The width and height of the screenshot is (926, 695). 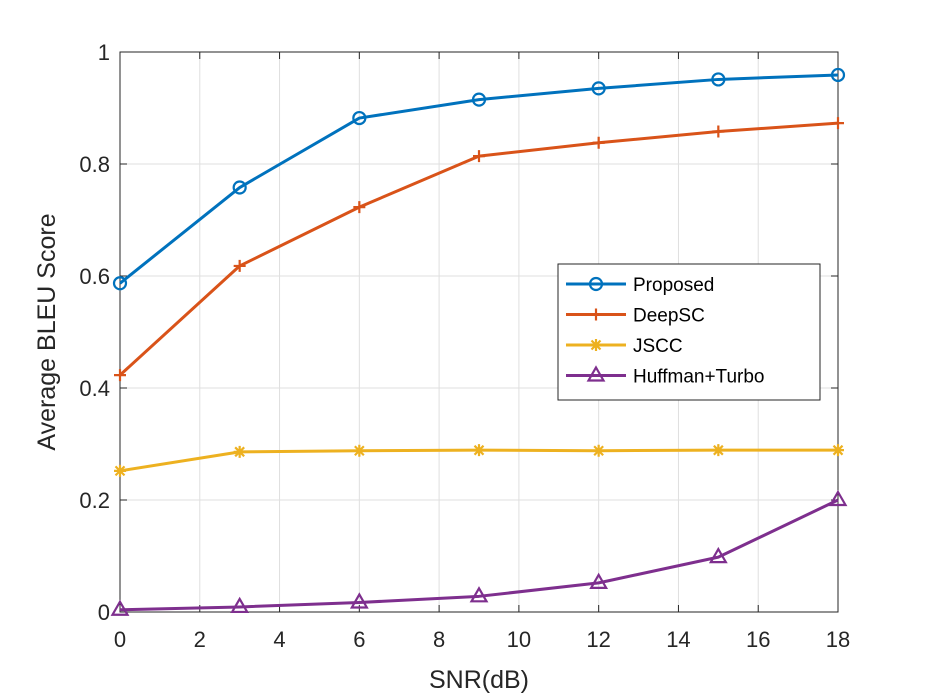 I want to click on legend-item: Huffman+Turbo, so click(x=665, y=376).